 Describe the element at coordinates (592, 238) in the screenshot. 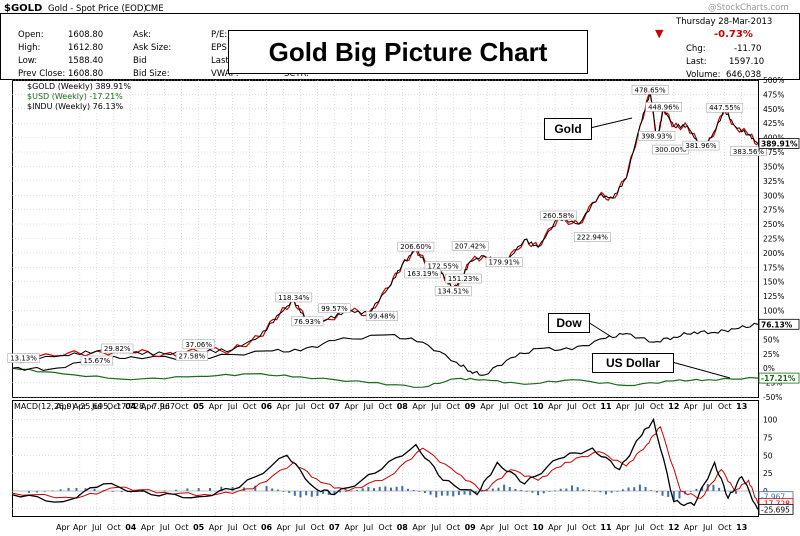

I see `annotation-label: 222.94%` at that location.